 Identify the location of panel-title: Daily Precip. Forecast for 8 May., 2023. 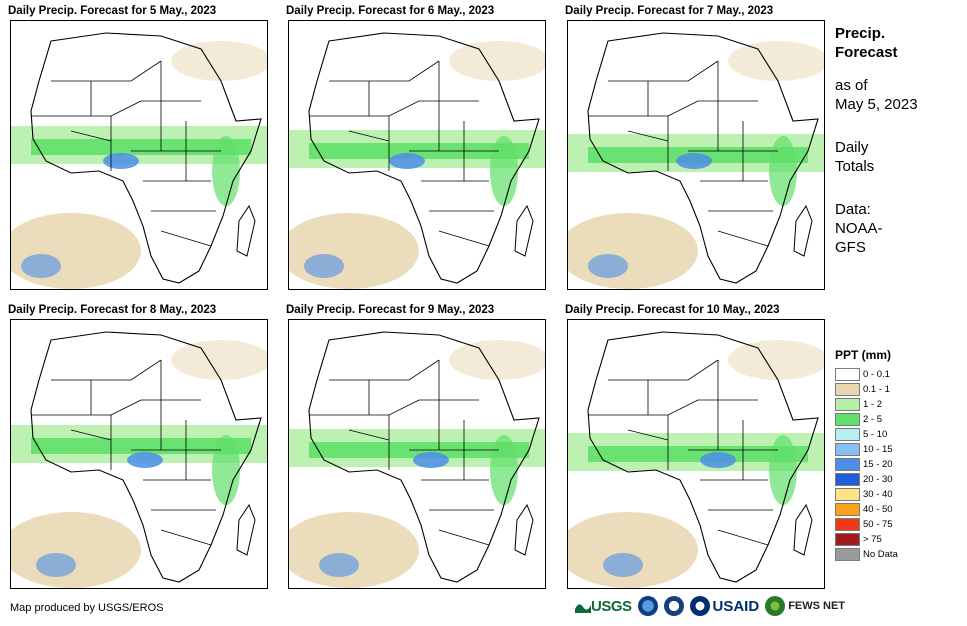
(112, 310).